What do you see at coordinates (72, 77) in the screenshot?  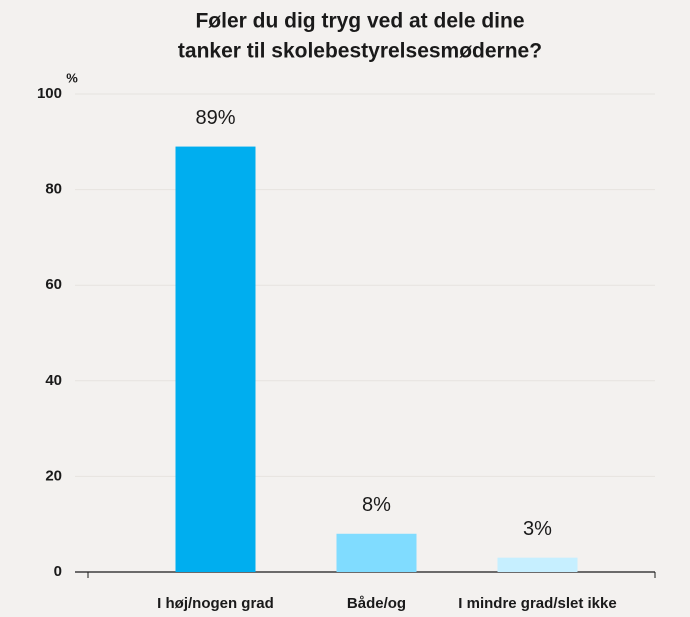 I see `y-axis-label: %` at bounding box center [72, 77].